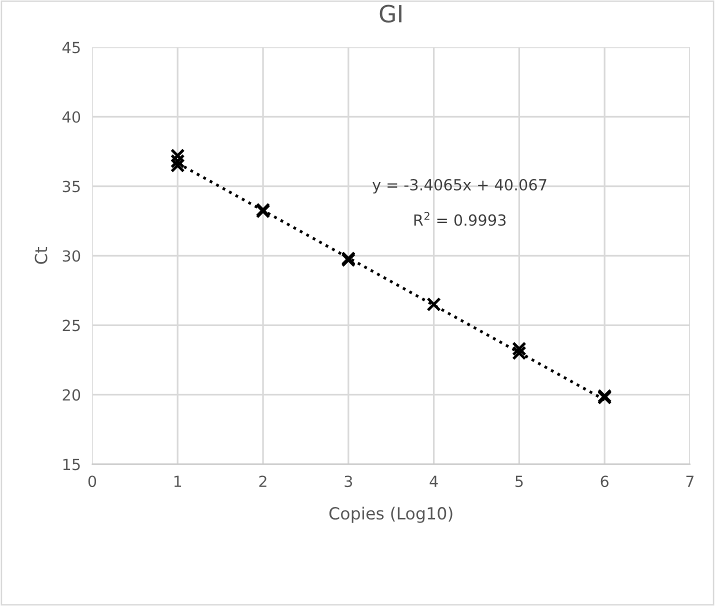  I want to click on y-axis-title: Ct, so click(41, 255).